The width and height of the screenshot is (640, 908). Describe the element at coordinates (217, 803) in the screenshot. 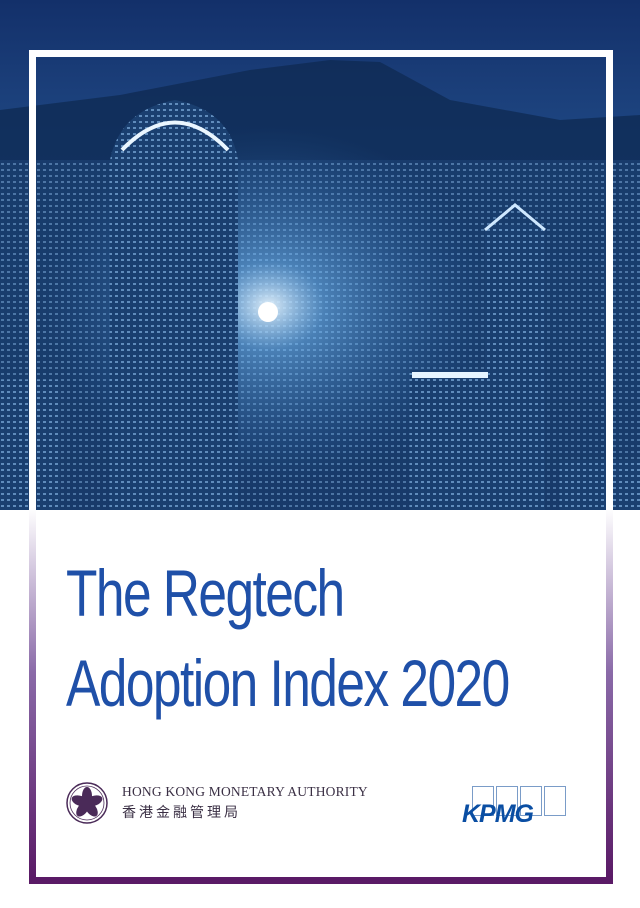

I see `hkma-logo-block: HONG KONG MONETARY AUTHORITY 香港金融管理局` at that location.